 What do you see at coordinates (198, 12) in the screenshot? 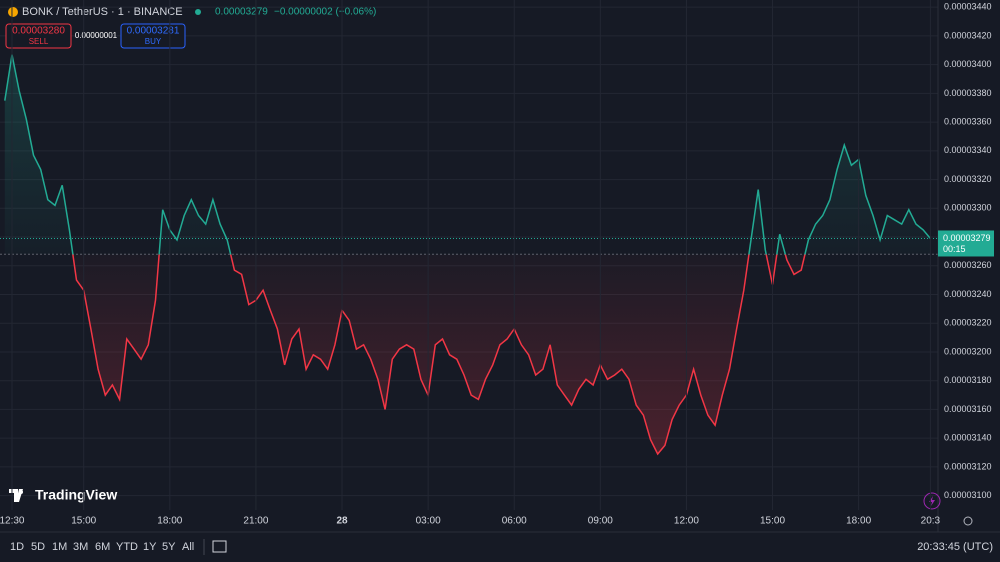
I see `status-dot` at bounding box center [198, 12].